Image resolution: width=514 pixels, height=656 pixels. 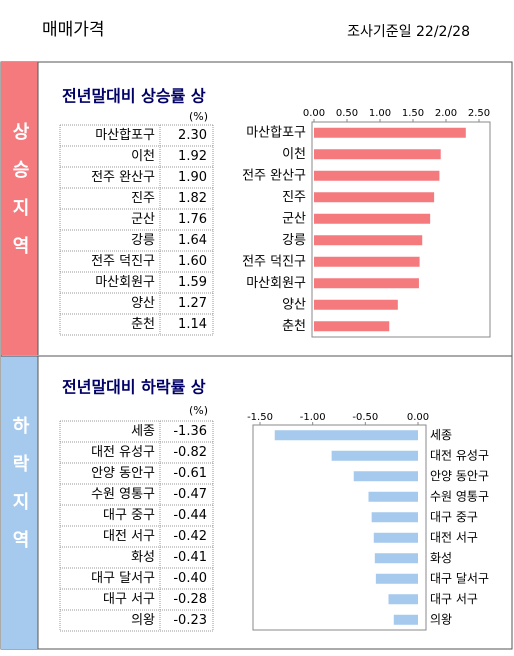 I want to click on page-title: 매매가격, so click(x=73, y=30).